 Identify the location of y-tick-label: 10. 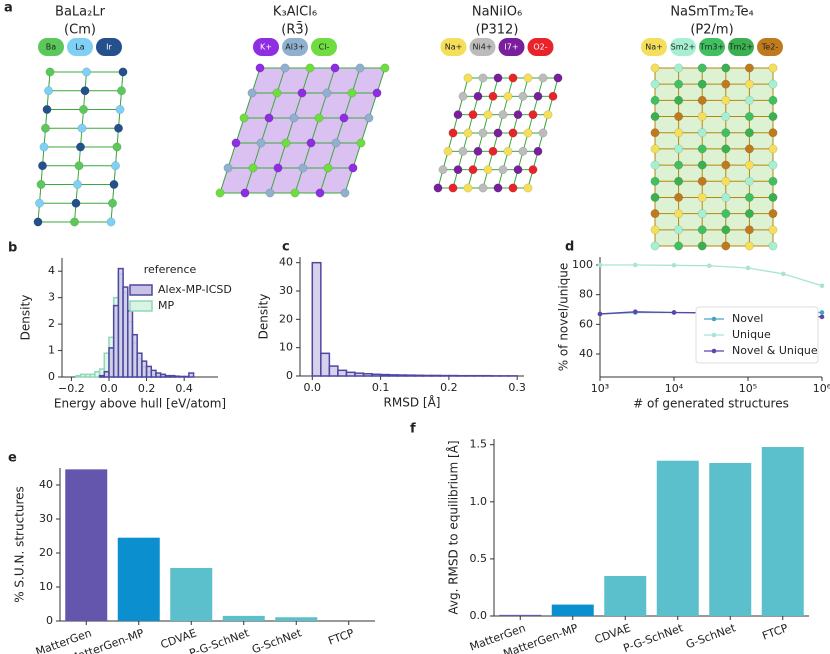
(46, 586).